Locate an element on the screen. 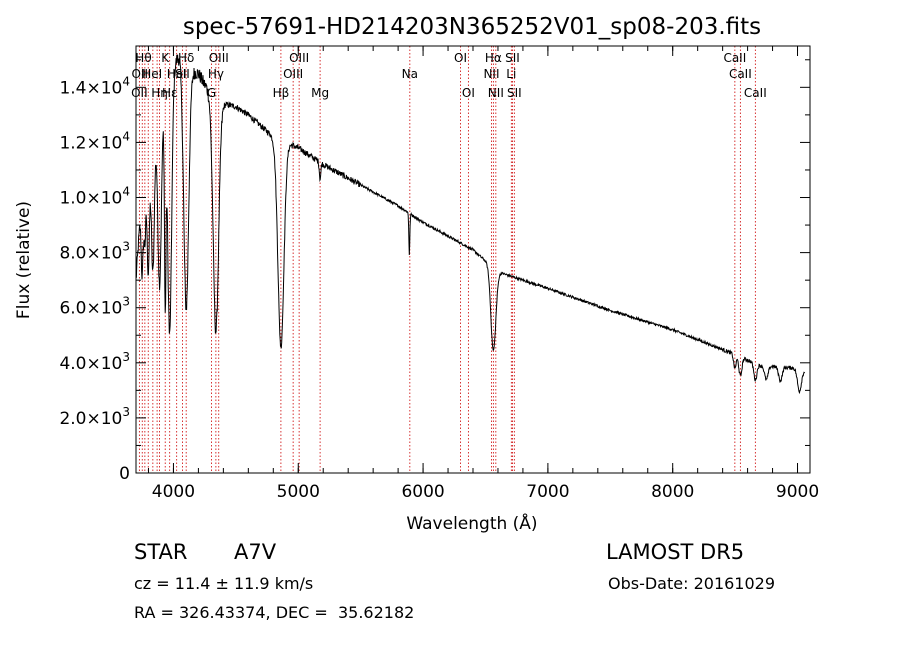  obs-date: Obs-Date: 20161029 is located at coordinates (692, 583).